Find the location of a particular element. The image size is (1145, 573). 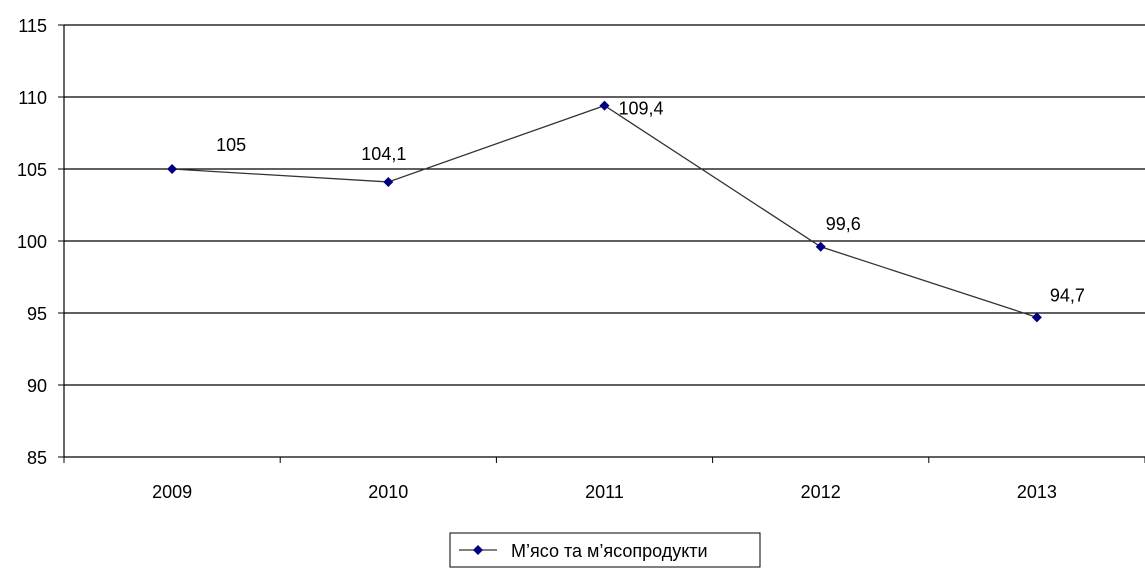

y-tick-label: 95 is located at coordinates (37, 314).